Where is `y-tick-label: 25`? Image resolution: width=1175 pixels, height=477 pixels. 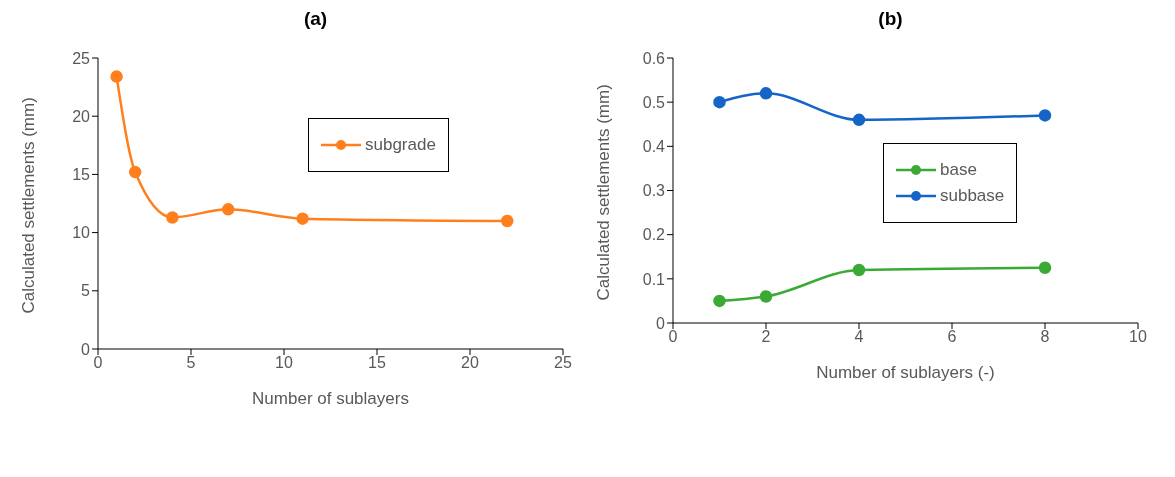 y-tick-label: 25 is located at coordinates (81, 58).